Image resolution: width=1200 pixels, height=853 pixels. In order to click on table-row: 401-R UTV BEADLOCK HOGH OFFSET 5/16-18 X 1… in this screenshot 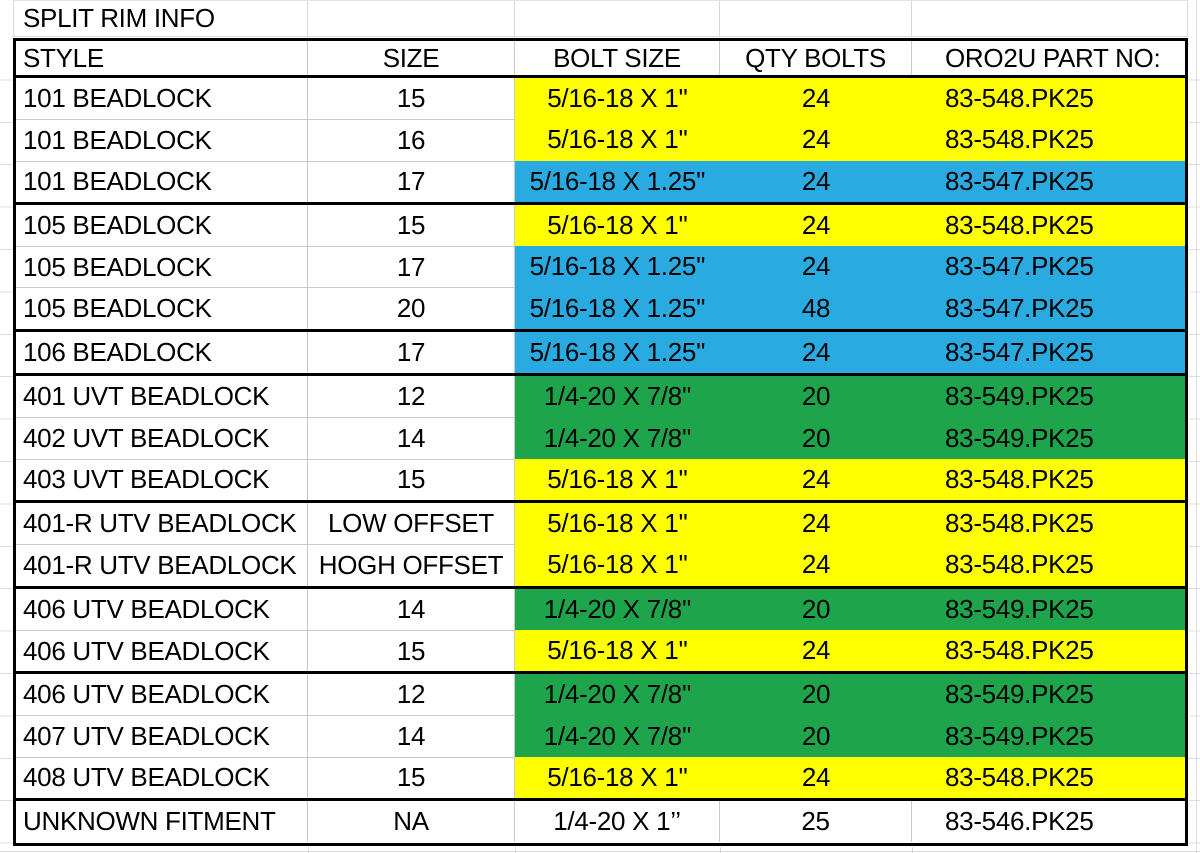, I will do `click(600, 565)`.